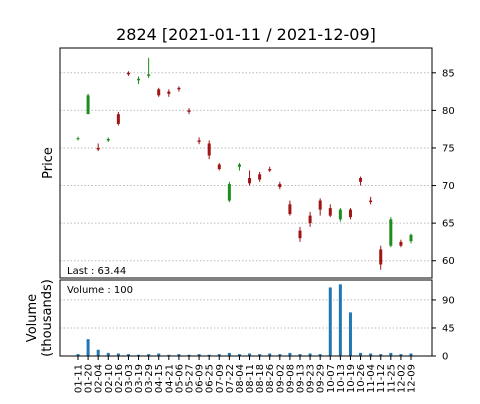 This screenshot has height=404, width=480. I want to click on x-tick-label: 04-15, so click(159, 378).